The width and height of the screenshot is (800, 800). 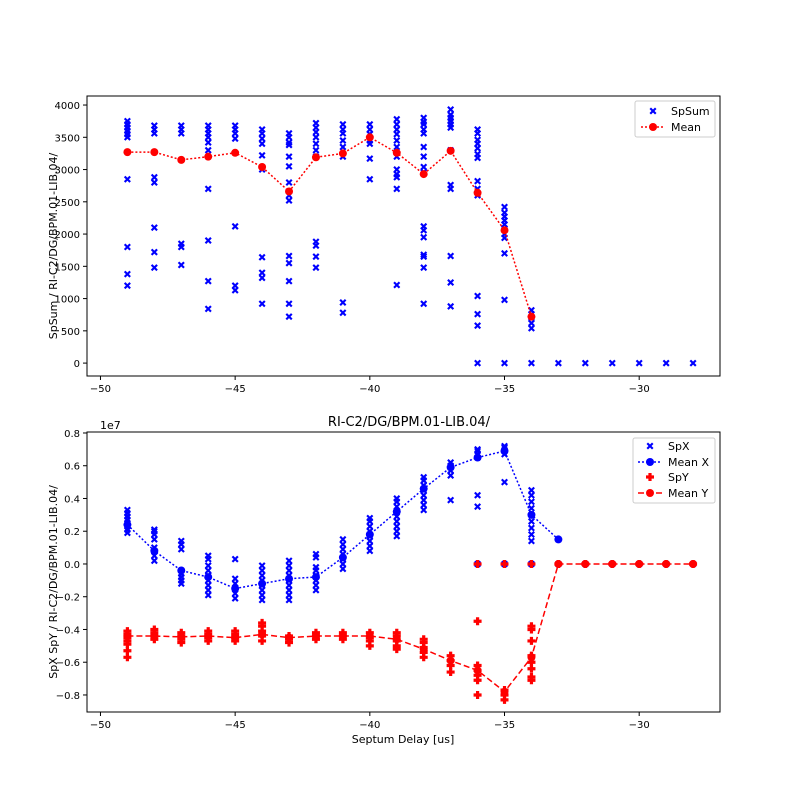 I want to click on legend-mean-marker, so click(x=653, y=127).